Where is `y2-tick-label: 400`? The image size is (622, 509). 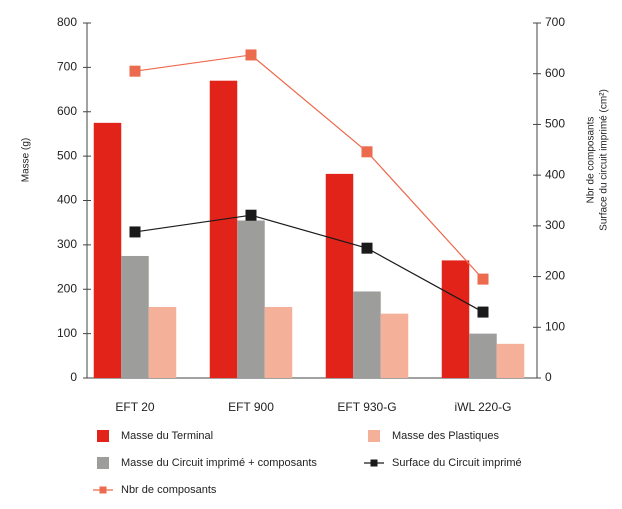
y2-tick-label: 400 is located at coordinates (555, 174).